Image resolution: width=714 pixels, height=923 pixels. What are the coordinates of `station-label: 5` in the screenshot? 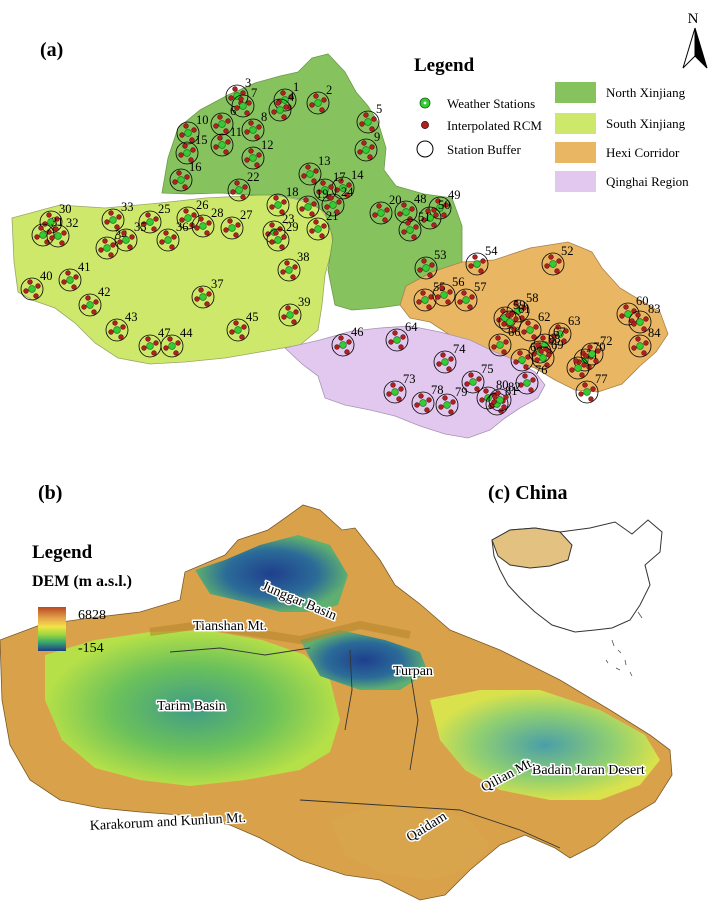 It's located at (379, 109).